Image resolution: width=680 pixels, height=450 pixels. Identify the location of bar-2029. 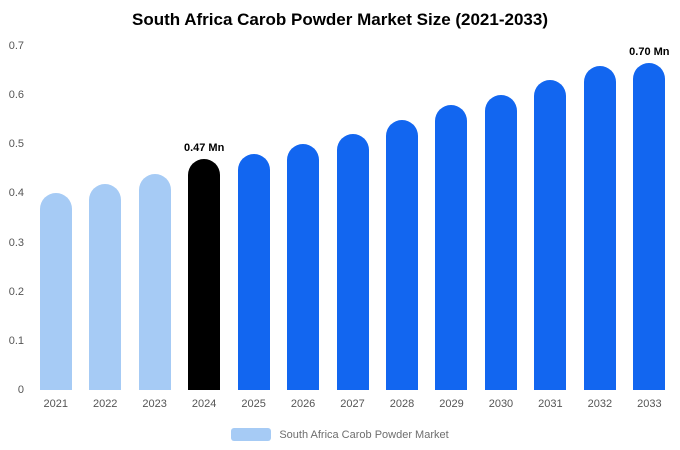
(451, 247).